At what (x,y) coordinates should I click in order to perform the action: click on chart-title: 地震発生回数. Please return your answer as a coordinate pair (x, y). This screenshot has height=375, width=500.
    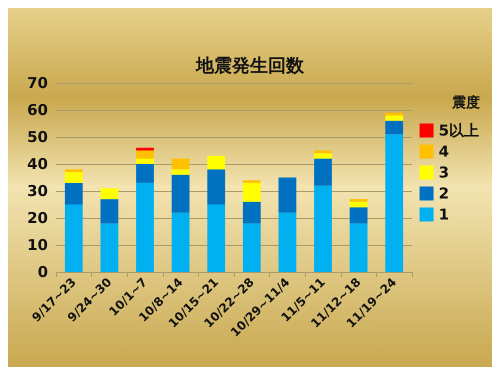
    Looking at the image, I should click on (250, 66).